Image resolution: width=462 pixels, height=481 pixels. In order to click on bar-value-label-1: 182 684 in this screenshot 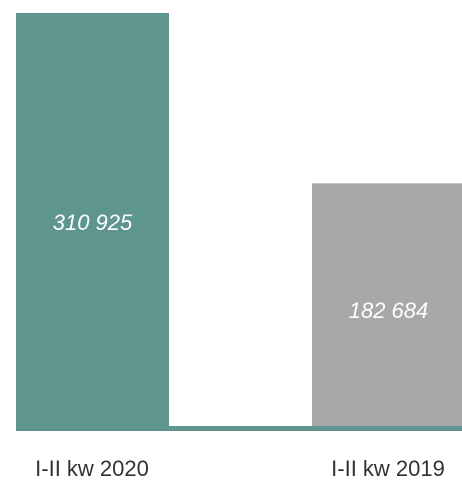, I will do `click(389, 310)`.